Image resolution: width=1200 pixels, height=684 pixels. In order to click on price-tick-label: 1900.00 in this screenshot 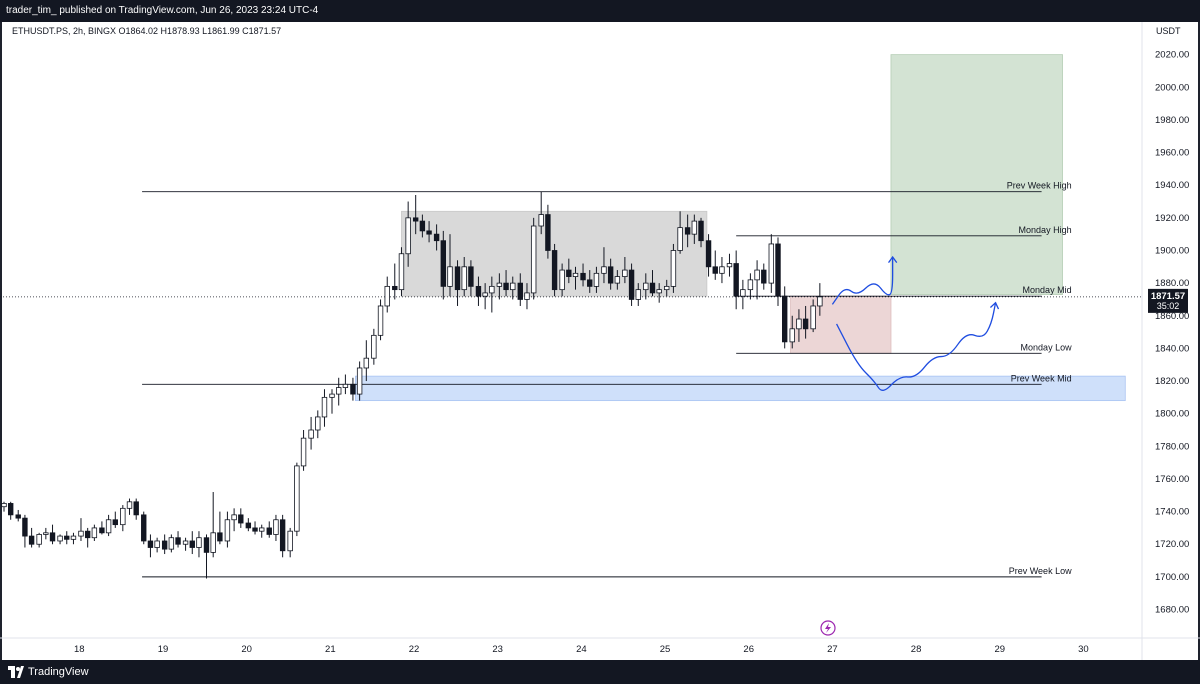, I will do `click(1172, 250)`.